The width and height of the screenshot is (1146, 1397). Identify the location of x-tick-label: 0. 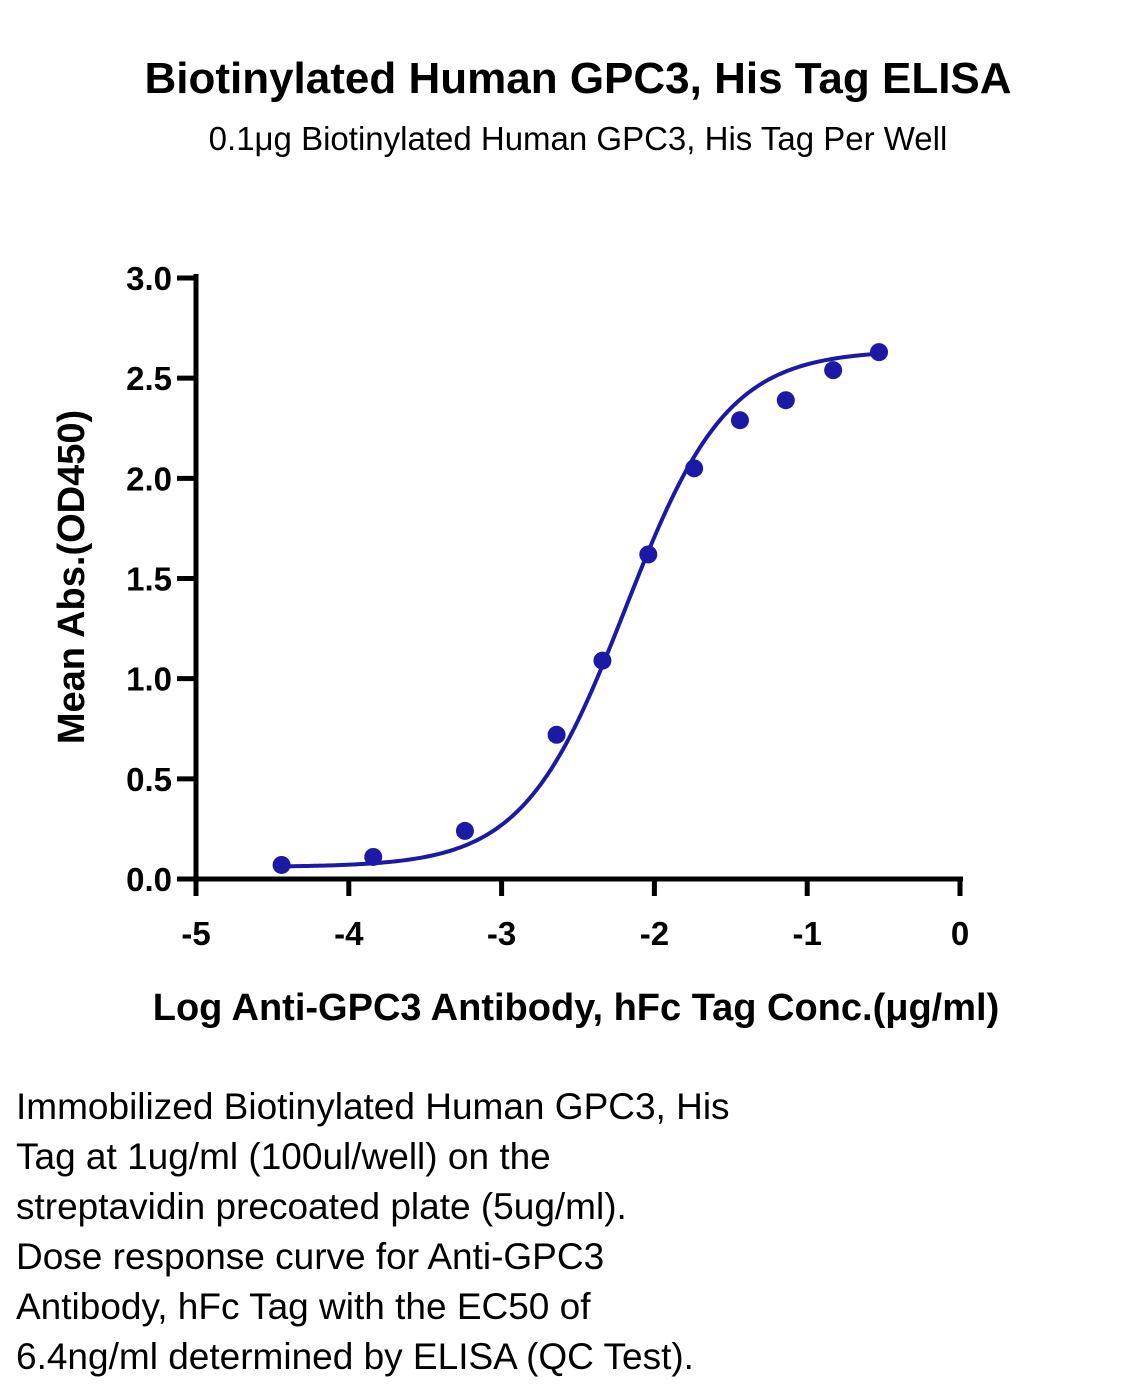
(960, 933).